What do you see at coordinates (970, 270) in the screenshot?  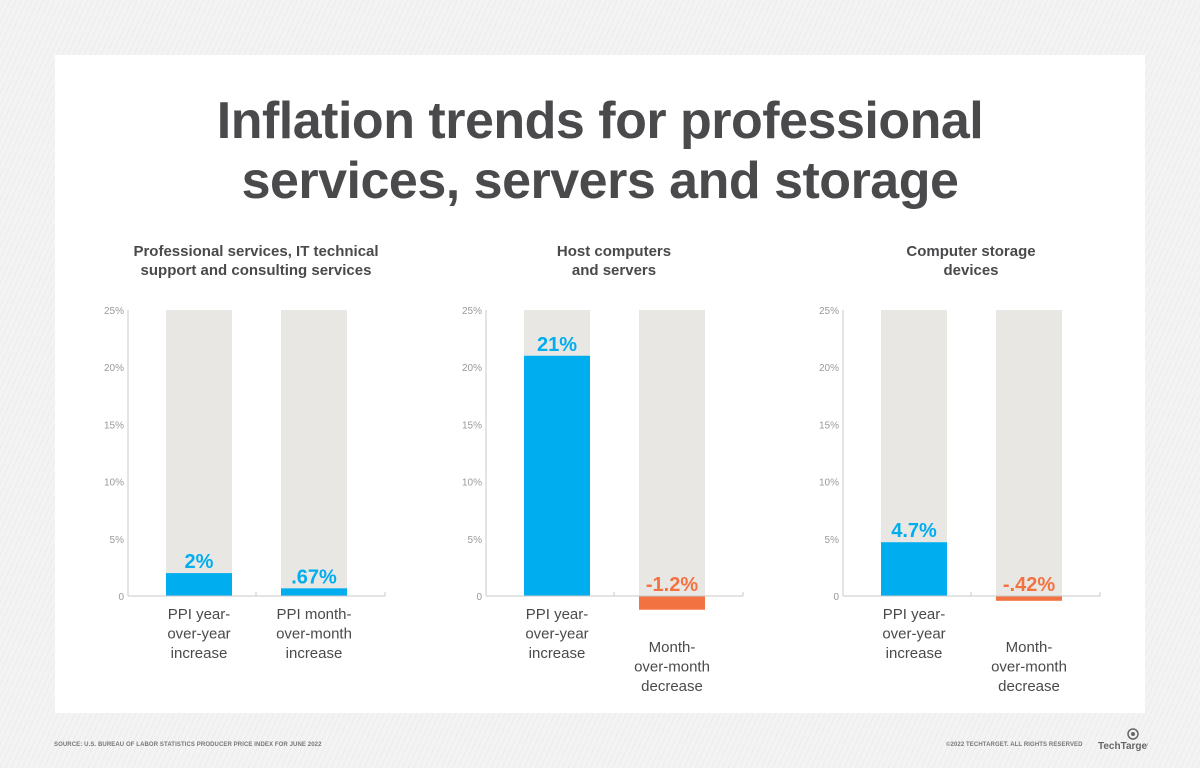 I see `chart-title: devices` at bounding box center [970, 270].